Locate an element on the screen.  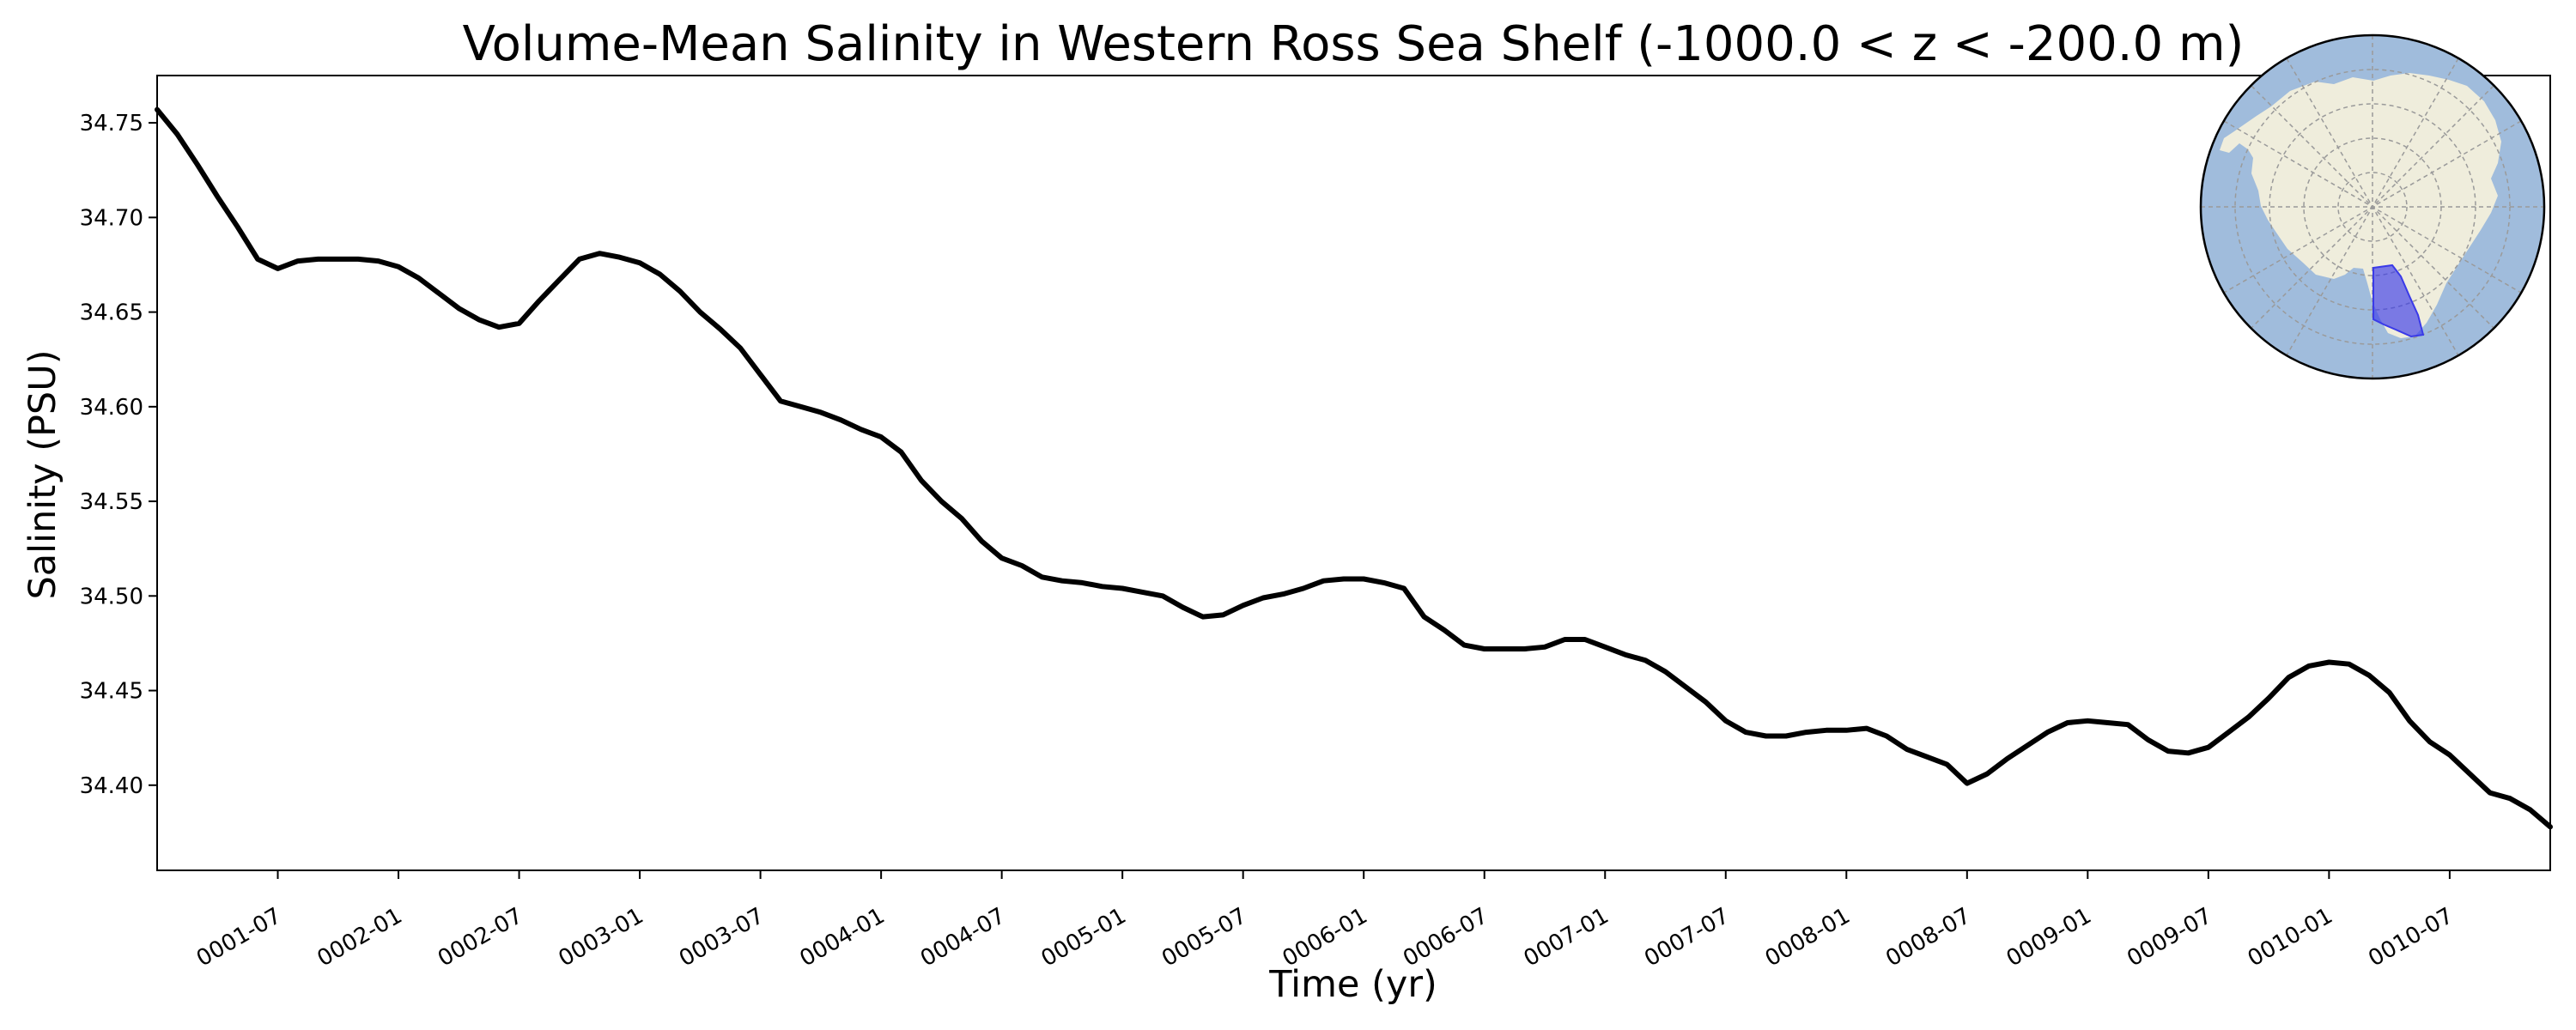
y-tick-label: 34.50 is located at coordinates (112, 596).